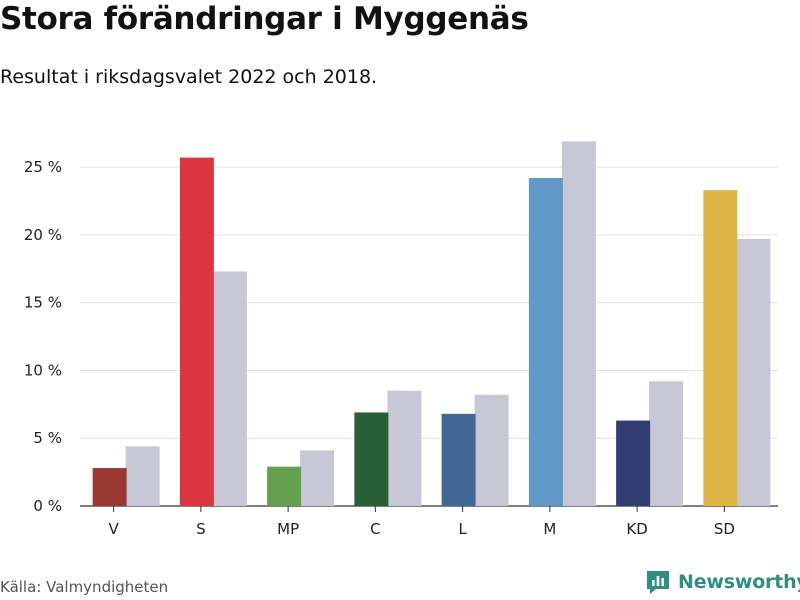  What do you see at coordinates (404, 448) in the screenshot?
I see `bar-2018-c` at bounding box center [404, 448].